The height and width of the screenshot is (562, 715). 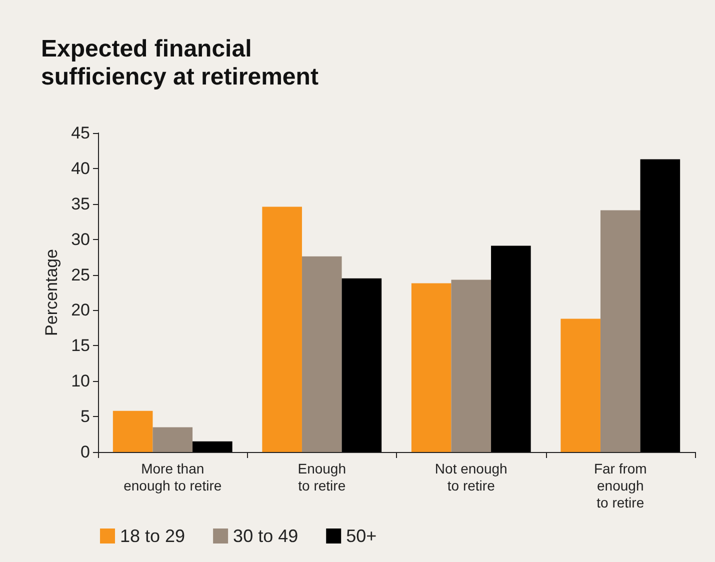 What do you see at coordinates (80, 274) in the screenshot?
I see `y-tick-label: 25` at bounding box center [80, 274].